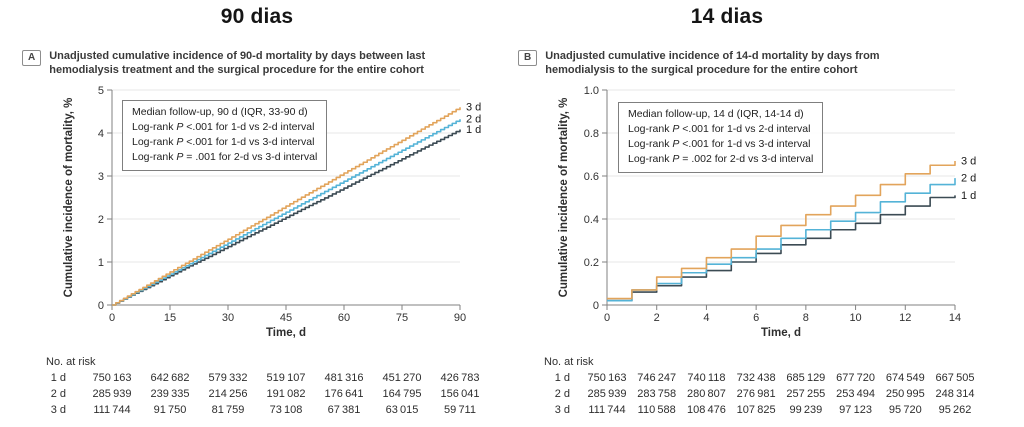 The height and width of the screenshot is (427, 1024). I want to click on risk-value: 746 247, so click(656, 378).